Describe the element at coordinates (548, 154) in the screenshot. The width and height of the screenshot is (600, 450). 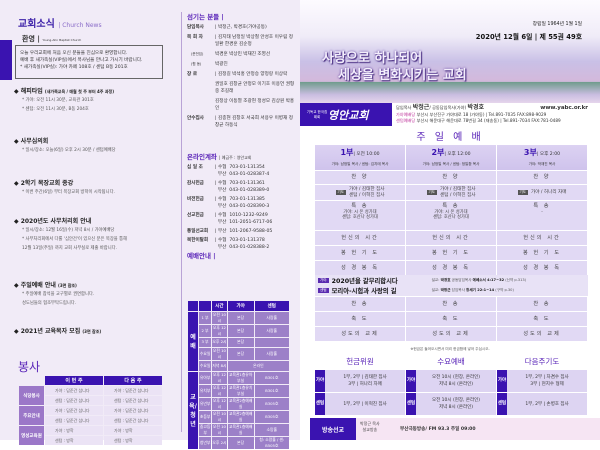
I see `service-time: | 오후 2:00` at that location.